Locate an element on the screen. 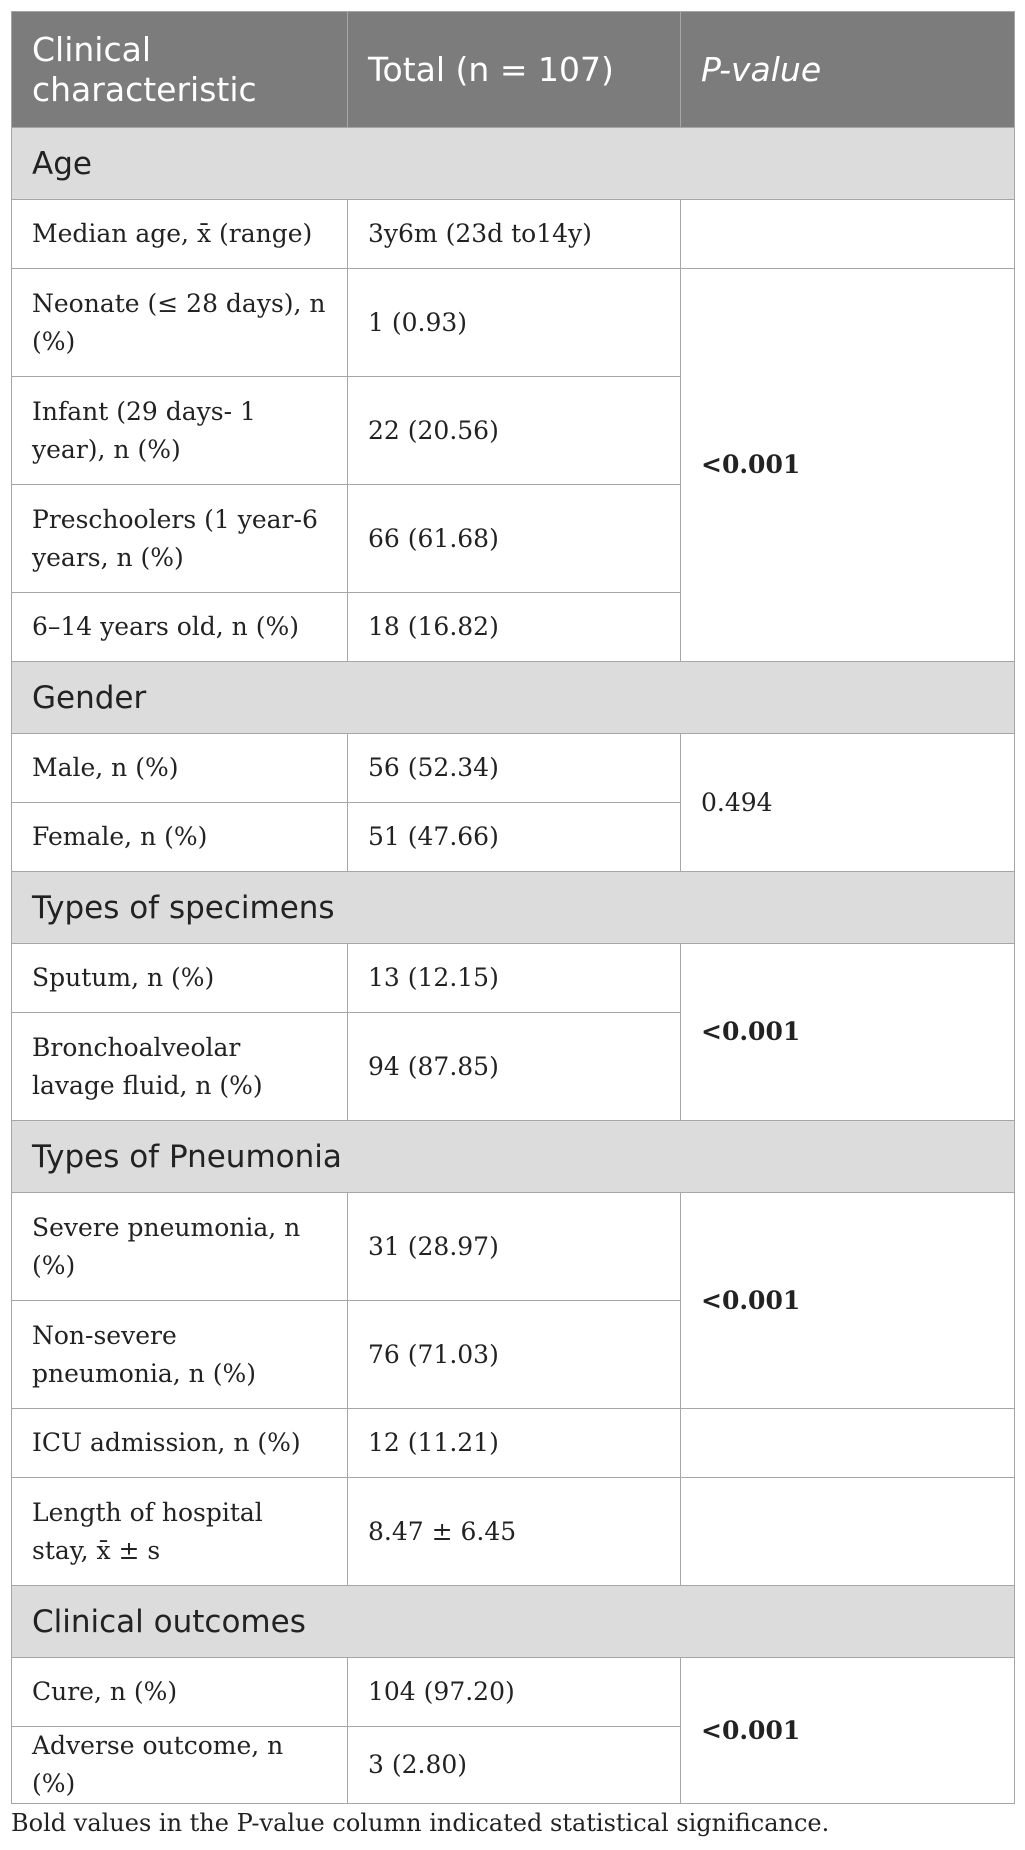  header-total: Total (n = 107) is located at coordinates (514, 69).